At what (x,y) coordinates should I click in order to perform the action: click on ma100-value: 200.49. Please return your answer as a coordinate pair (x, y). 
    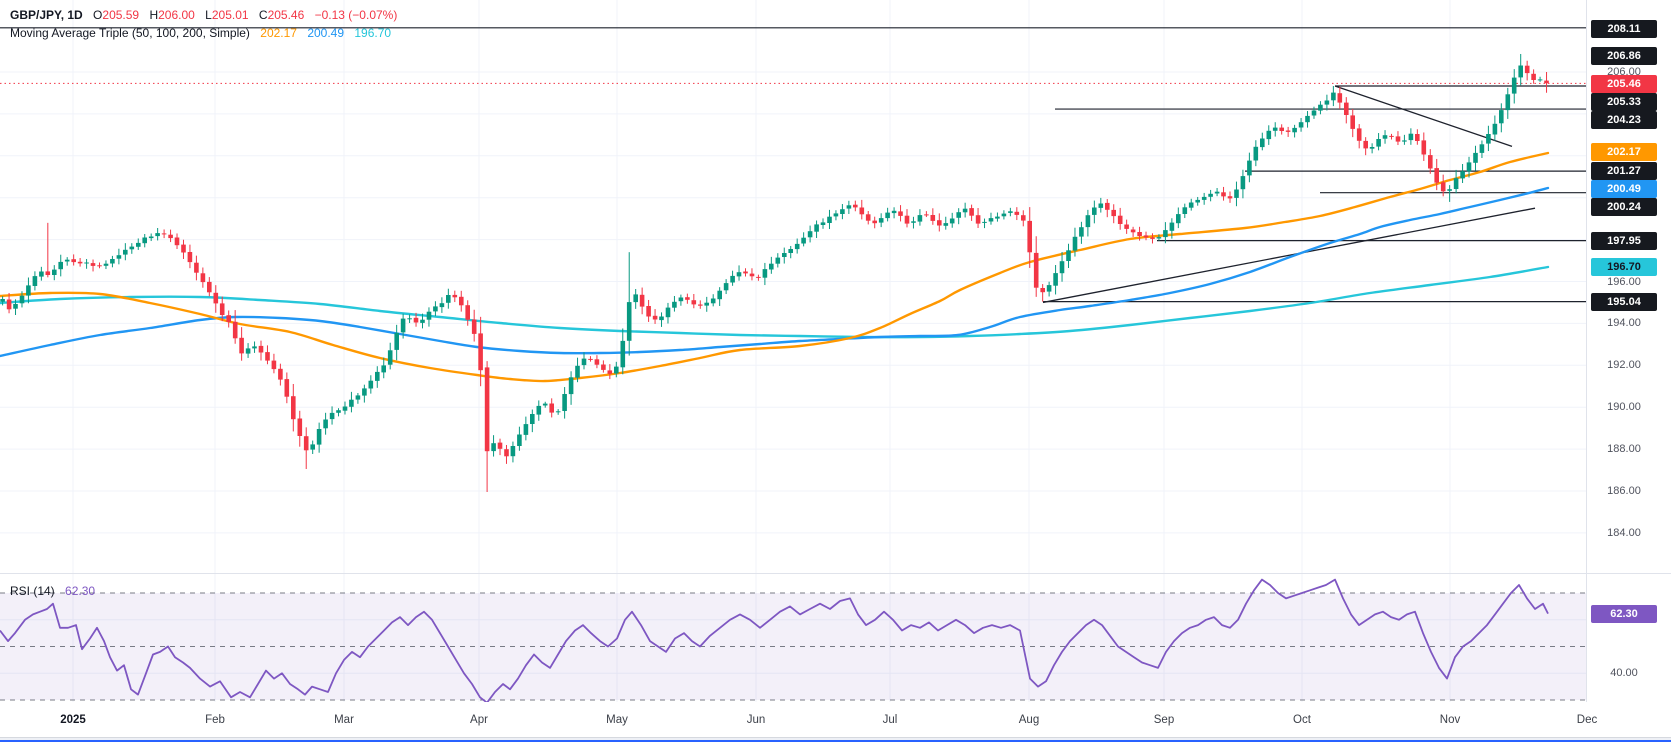
    Looking at the image, I should click on (326, 33).